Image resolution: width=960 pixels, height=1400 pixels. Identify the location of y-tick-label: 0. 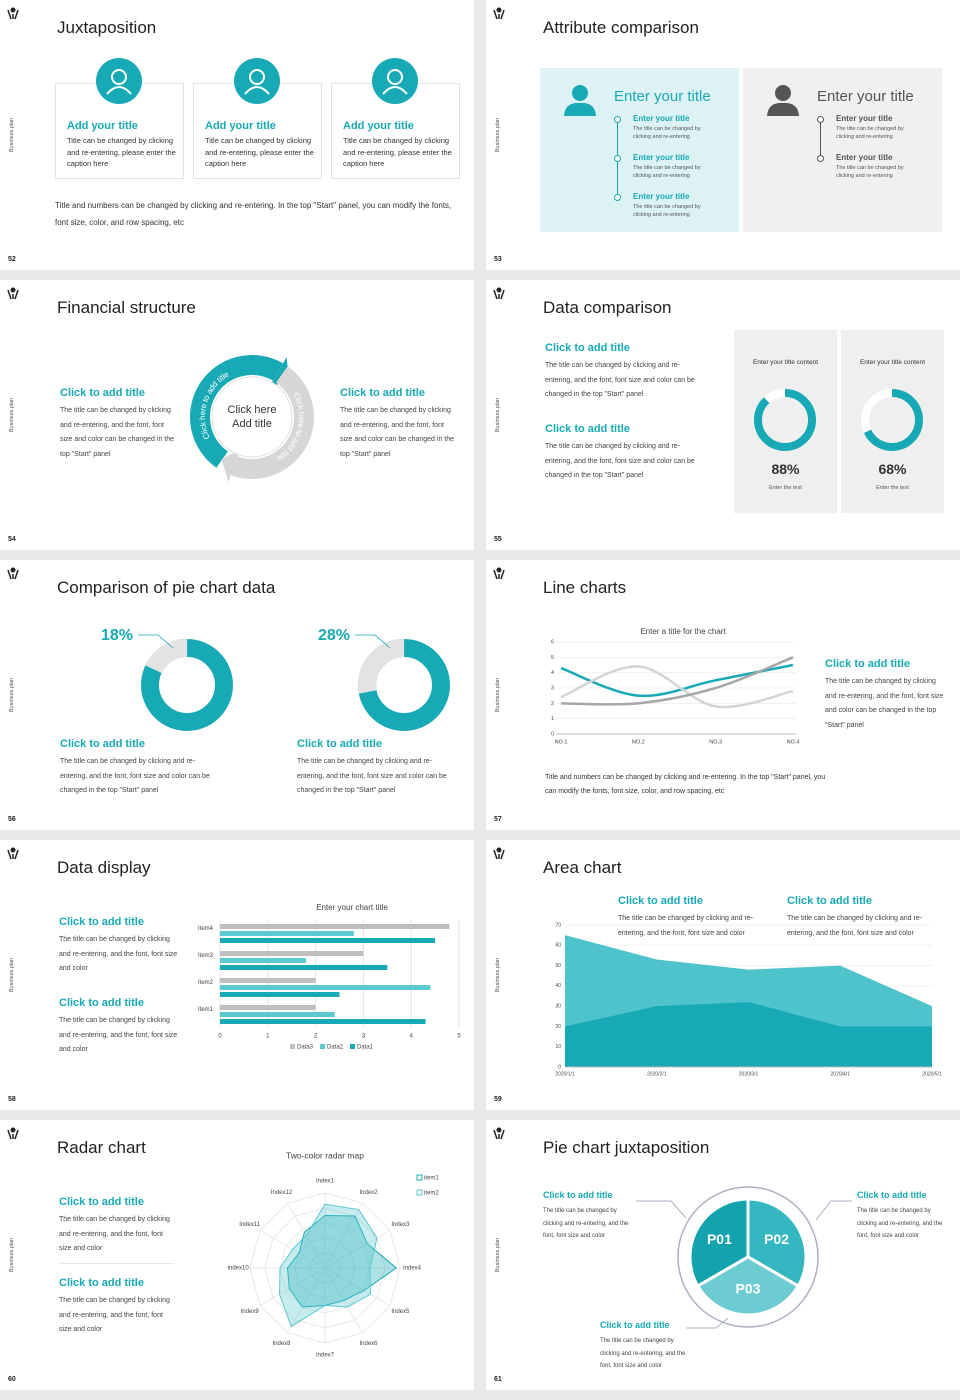
(552, 734).